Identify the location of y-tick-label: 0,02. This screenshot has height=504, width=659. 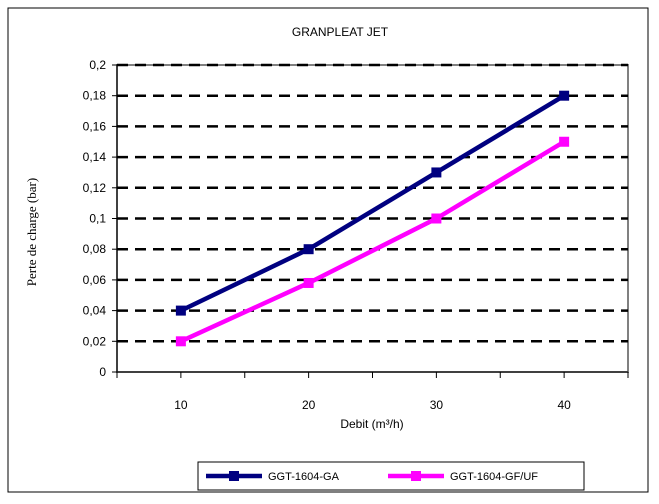
(95, 341).